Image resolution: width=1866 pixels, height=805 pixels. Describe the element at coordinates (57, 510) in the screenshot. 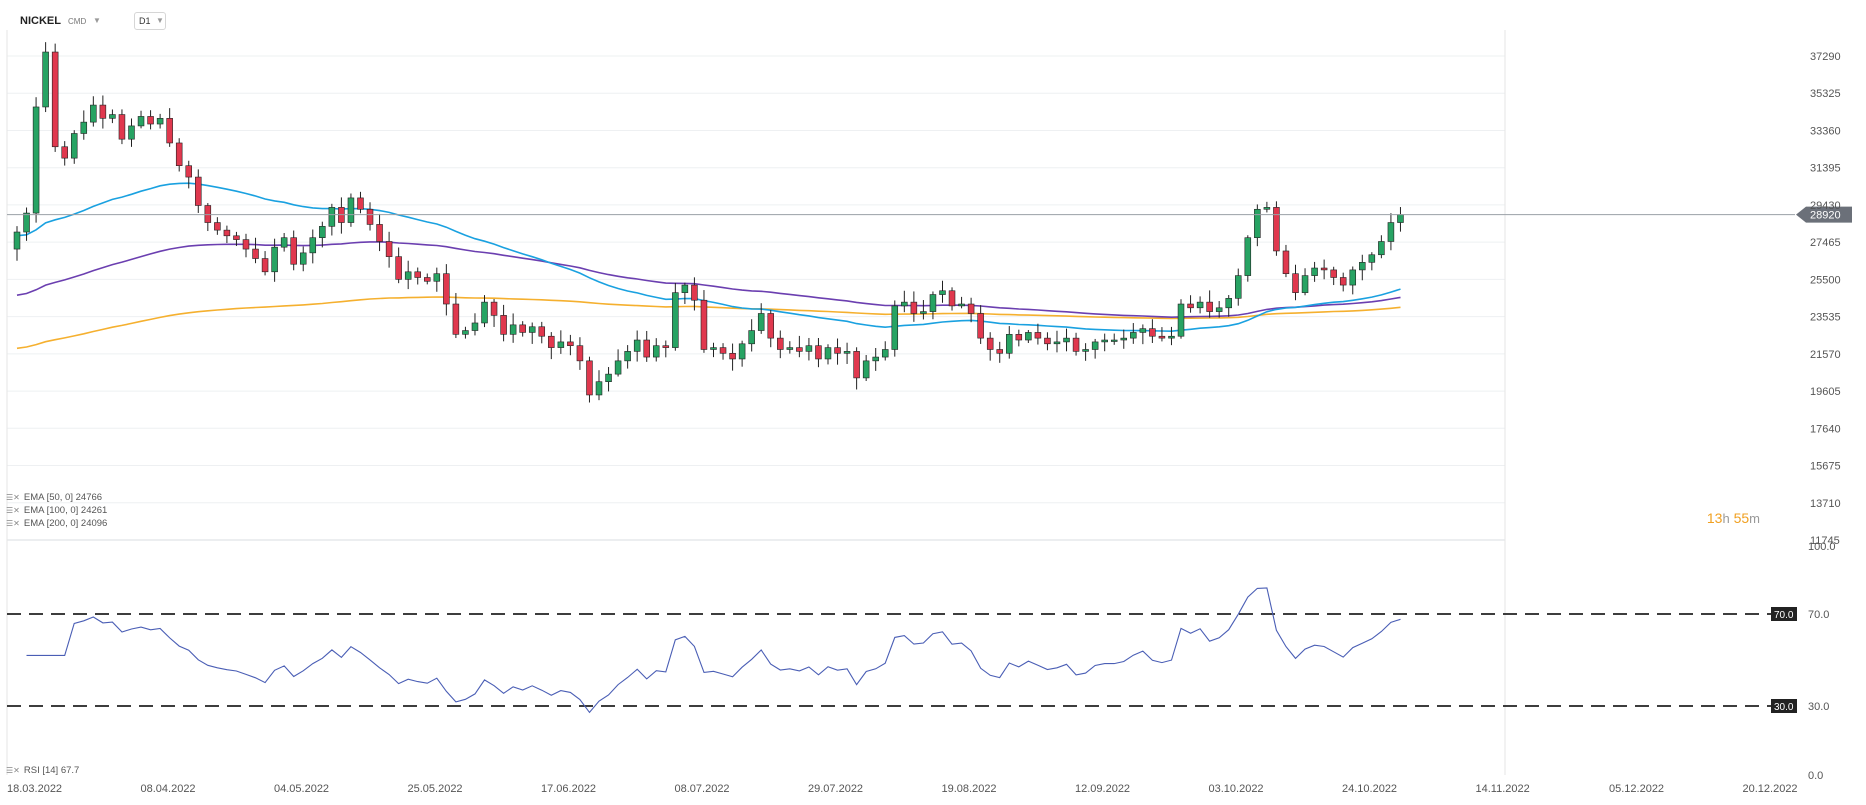

I see `indicator-legend-ema100: ☰✕ EMA [100, 0] 24261` at that location.